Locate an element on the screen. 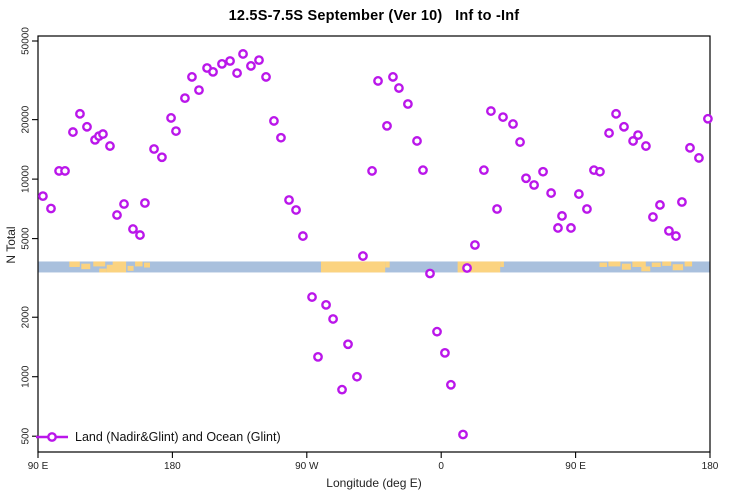 This screenshot has height=500, width=750. y-tick-label: 5000 is located at coordinates (26, 238).